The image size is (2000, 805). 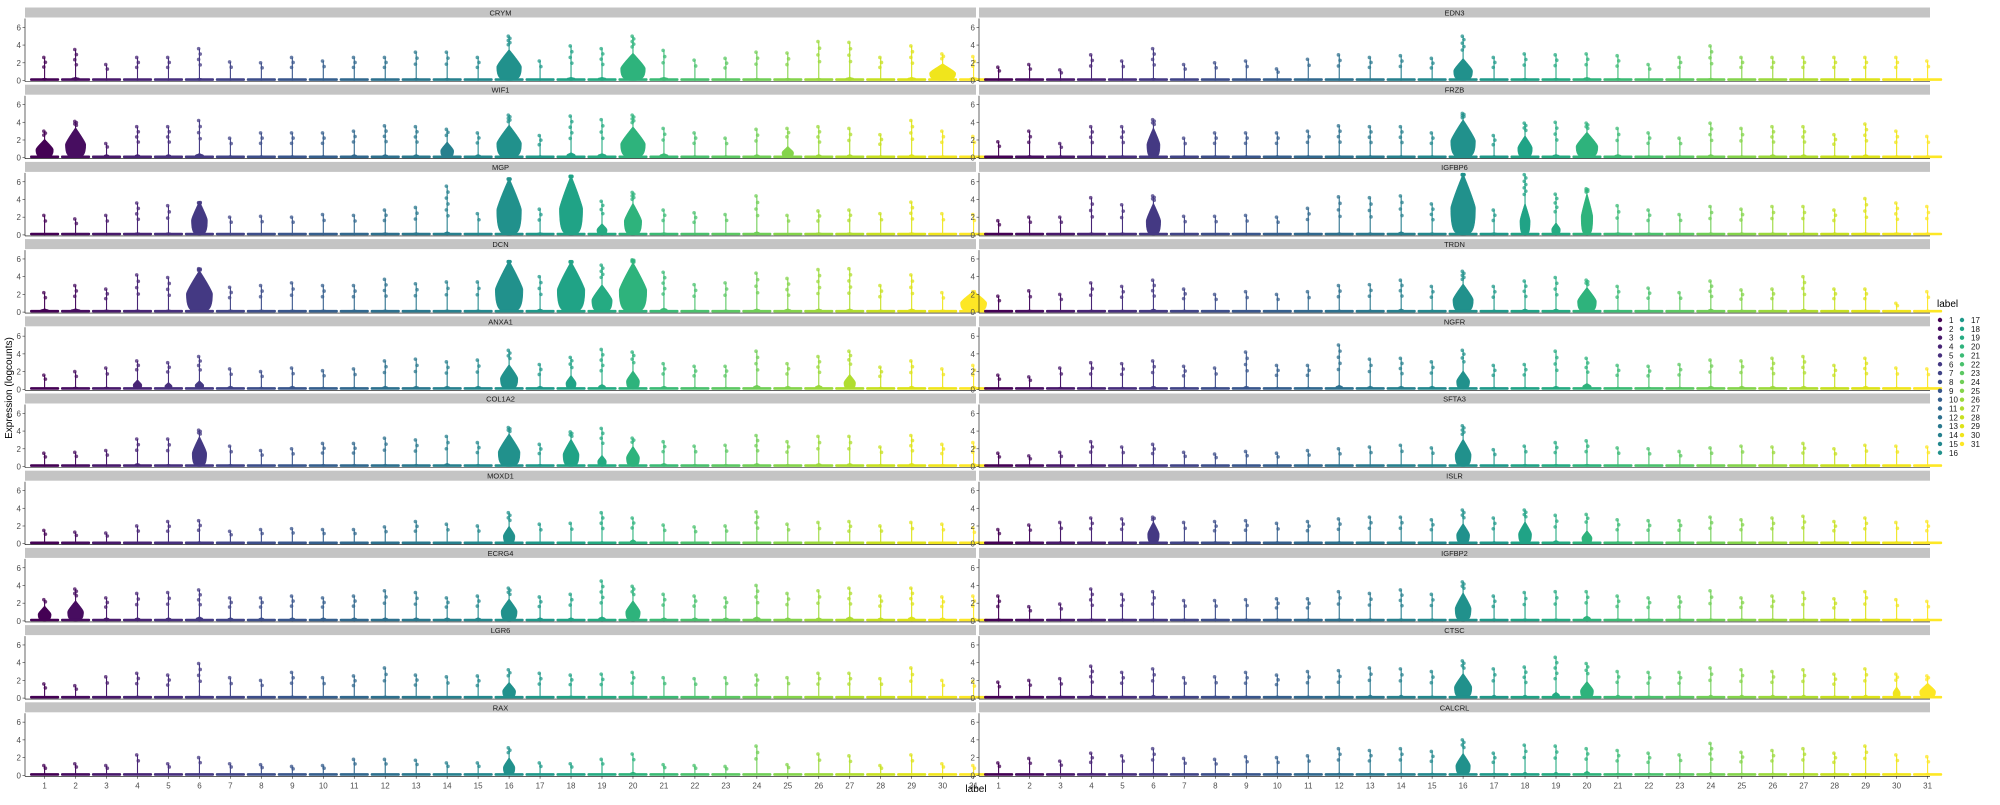 What do you see at coordinates (19, 663) in the screenshot?
I see `y-tick-label: 4` at bounding box center [19, 663].